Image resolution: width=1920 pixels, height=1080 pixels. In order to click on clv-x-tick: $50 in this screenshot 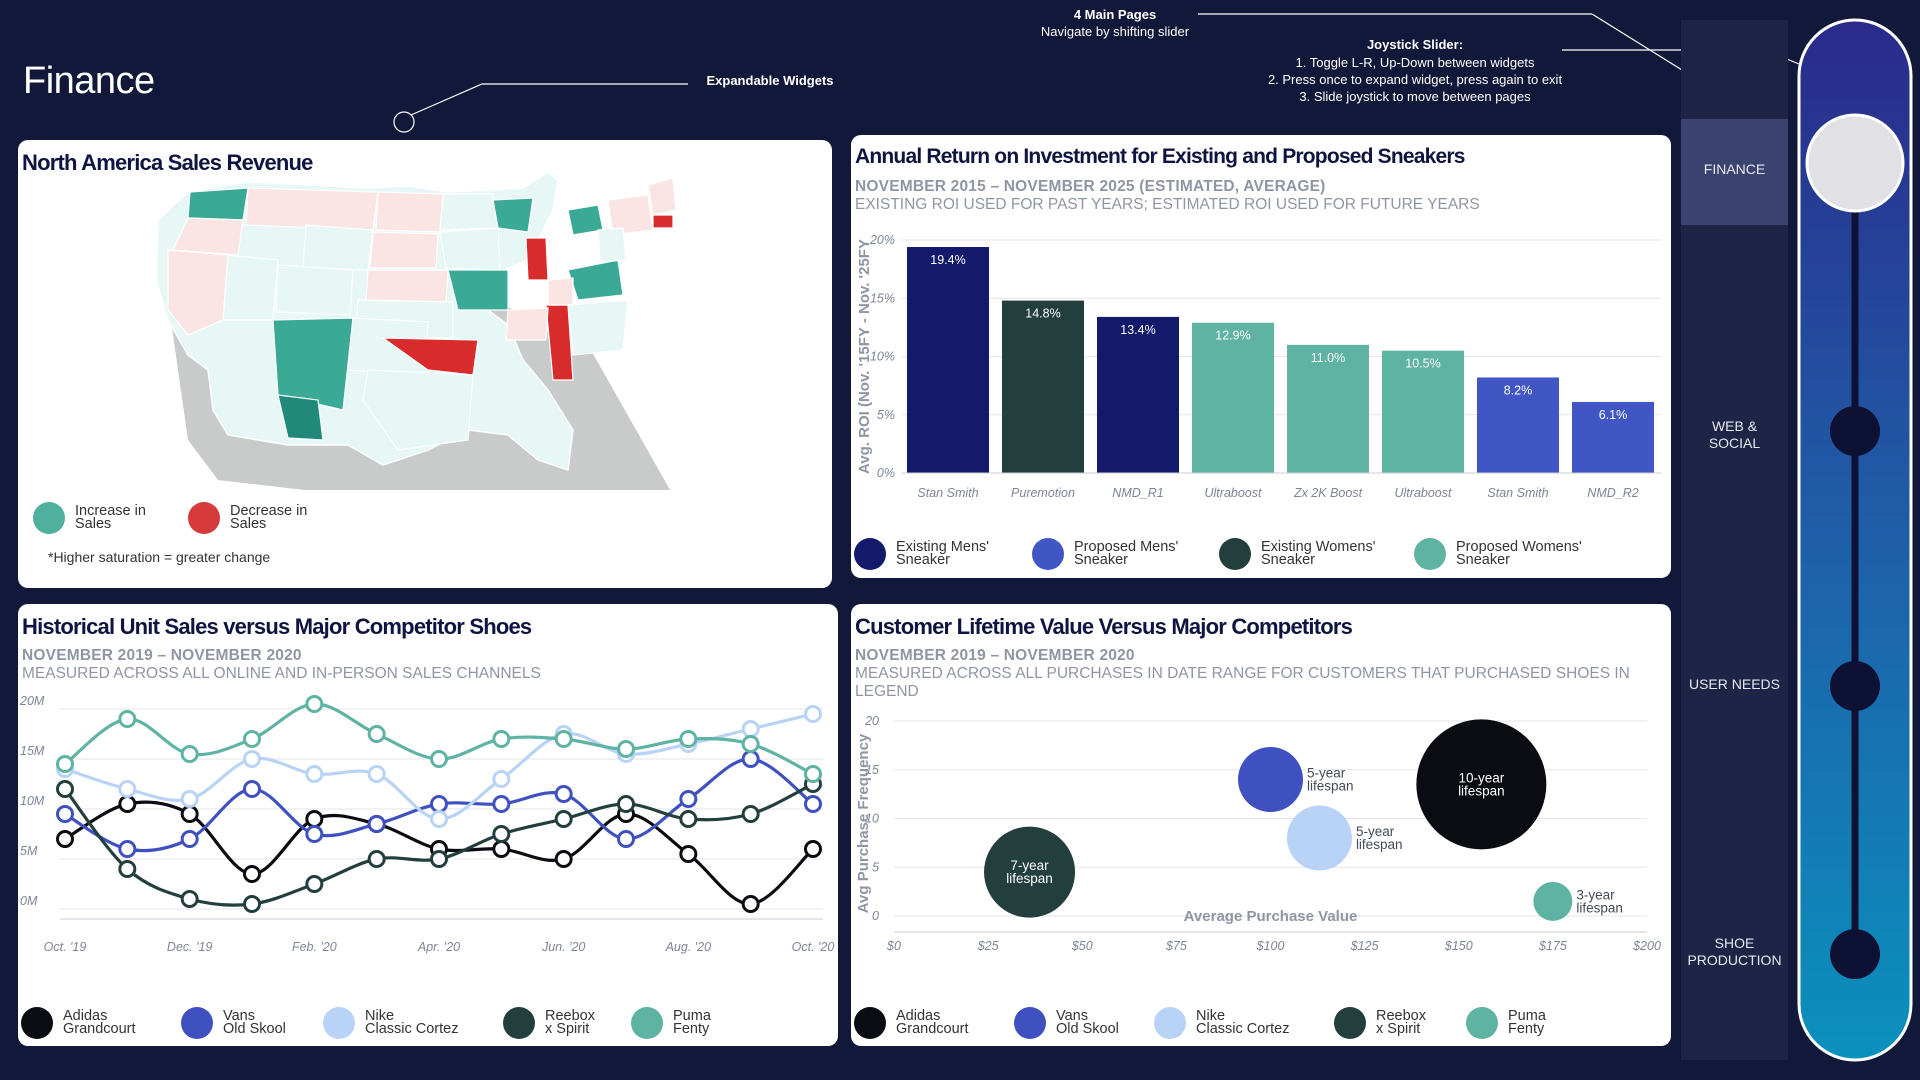, I will do `click(1082, 946)`.